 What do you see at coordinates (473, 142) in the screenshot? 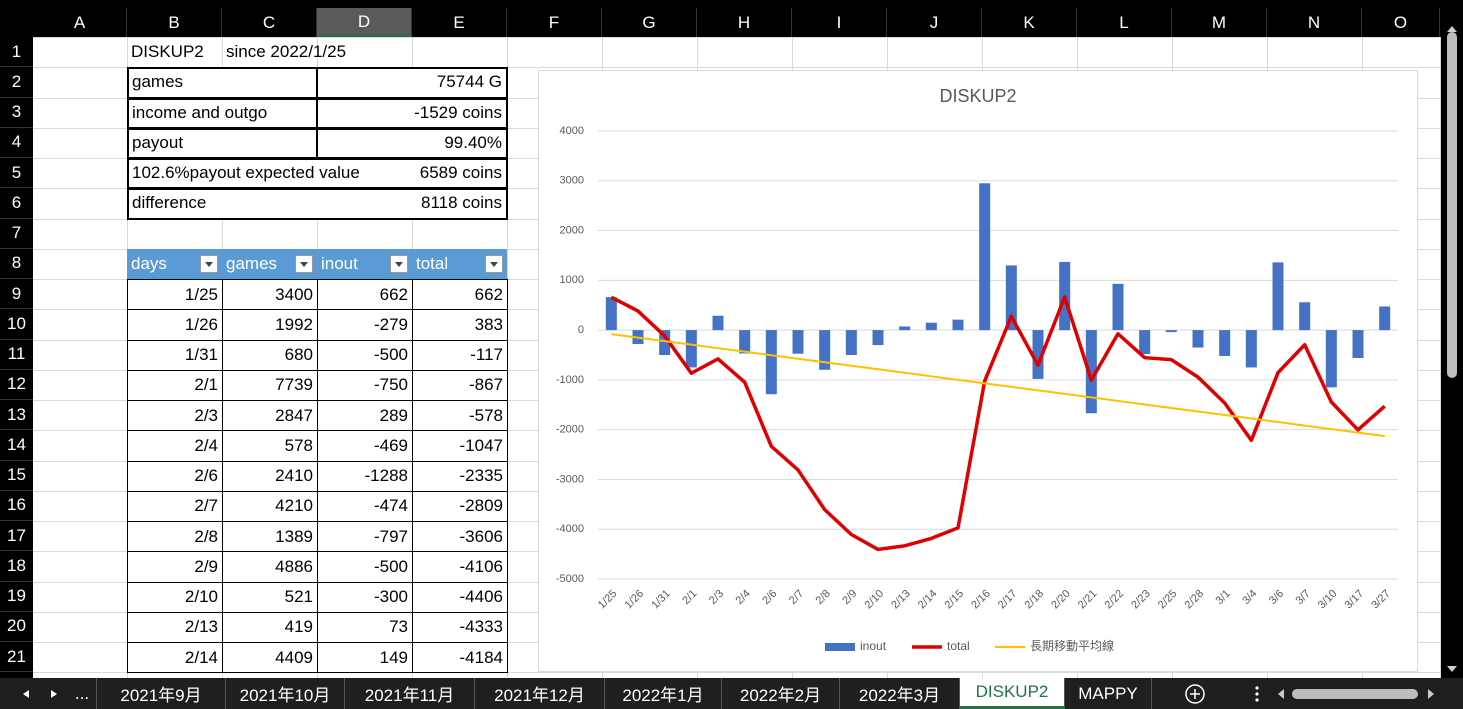
I see `summary-value: 99.40%` at bounding box center [473, 142].